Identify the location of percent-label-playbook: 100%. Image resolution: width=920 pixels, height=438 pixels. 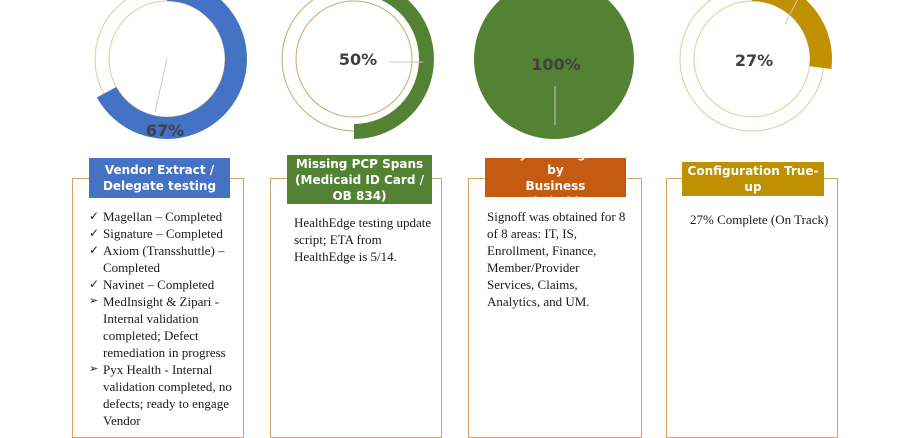
(556, 64).